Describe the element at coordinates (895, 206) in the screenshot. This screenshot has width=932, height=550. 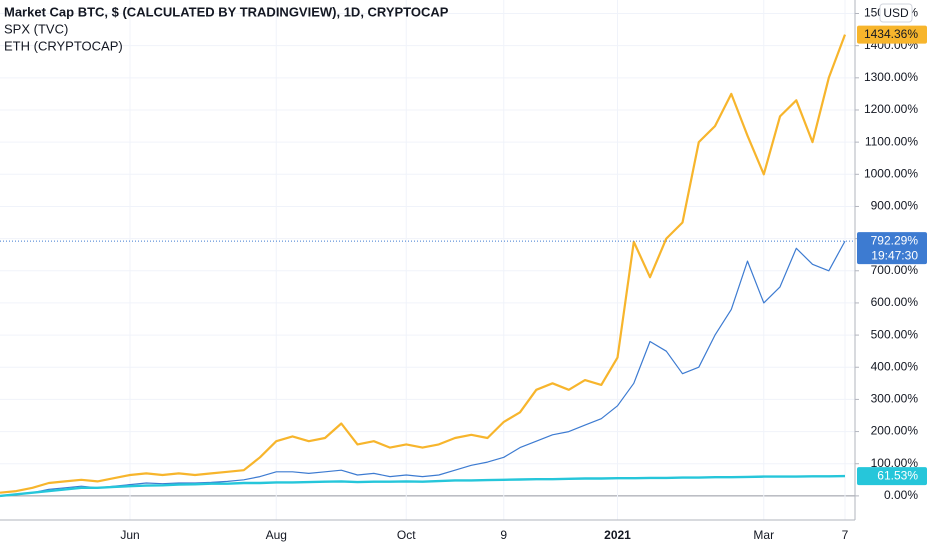
I see `y-tick-label: 900.00%` at that location.